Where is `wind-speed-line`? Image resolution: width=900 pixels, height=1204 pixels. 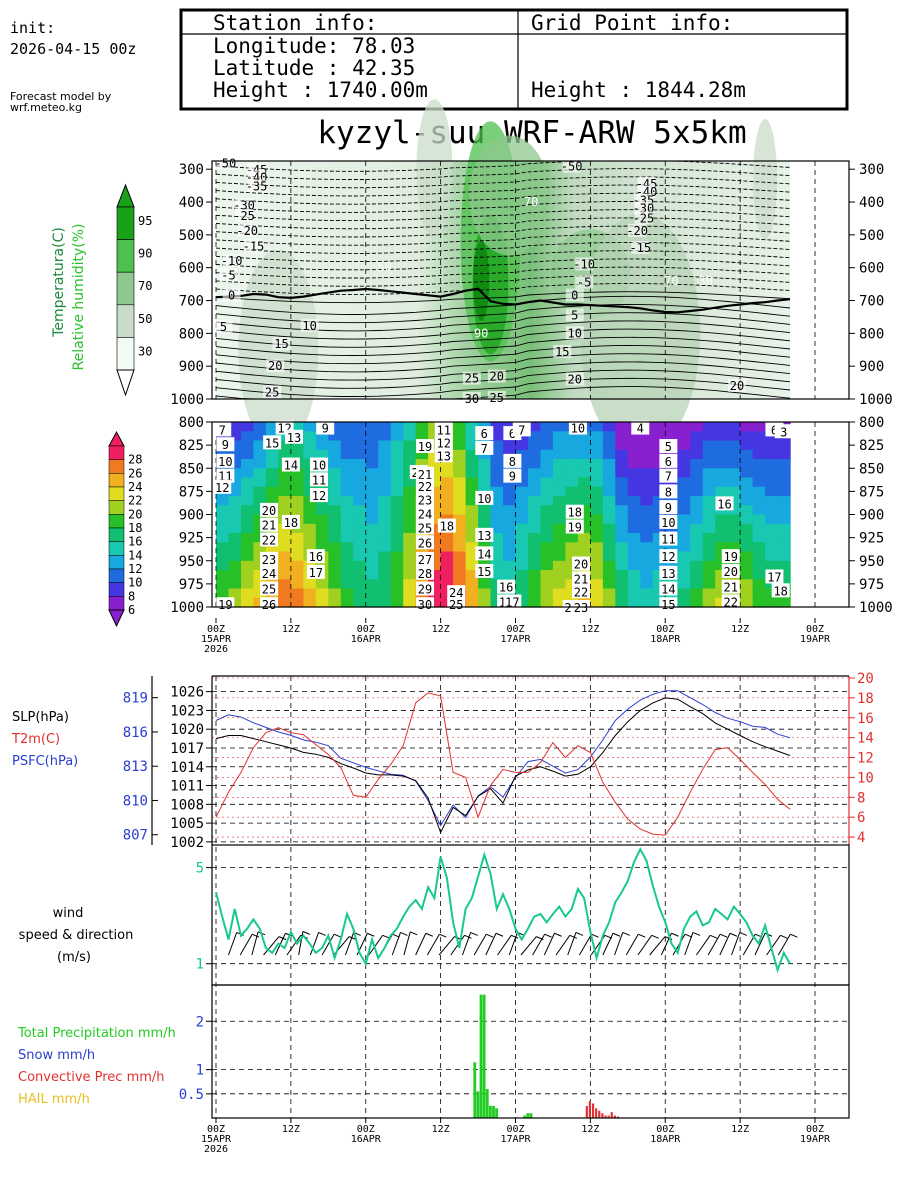 wind-speed-line is located at coordinates (503, 910).